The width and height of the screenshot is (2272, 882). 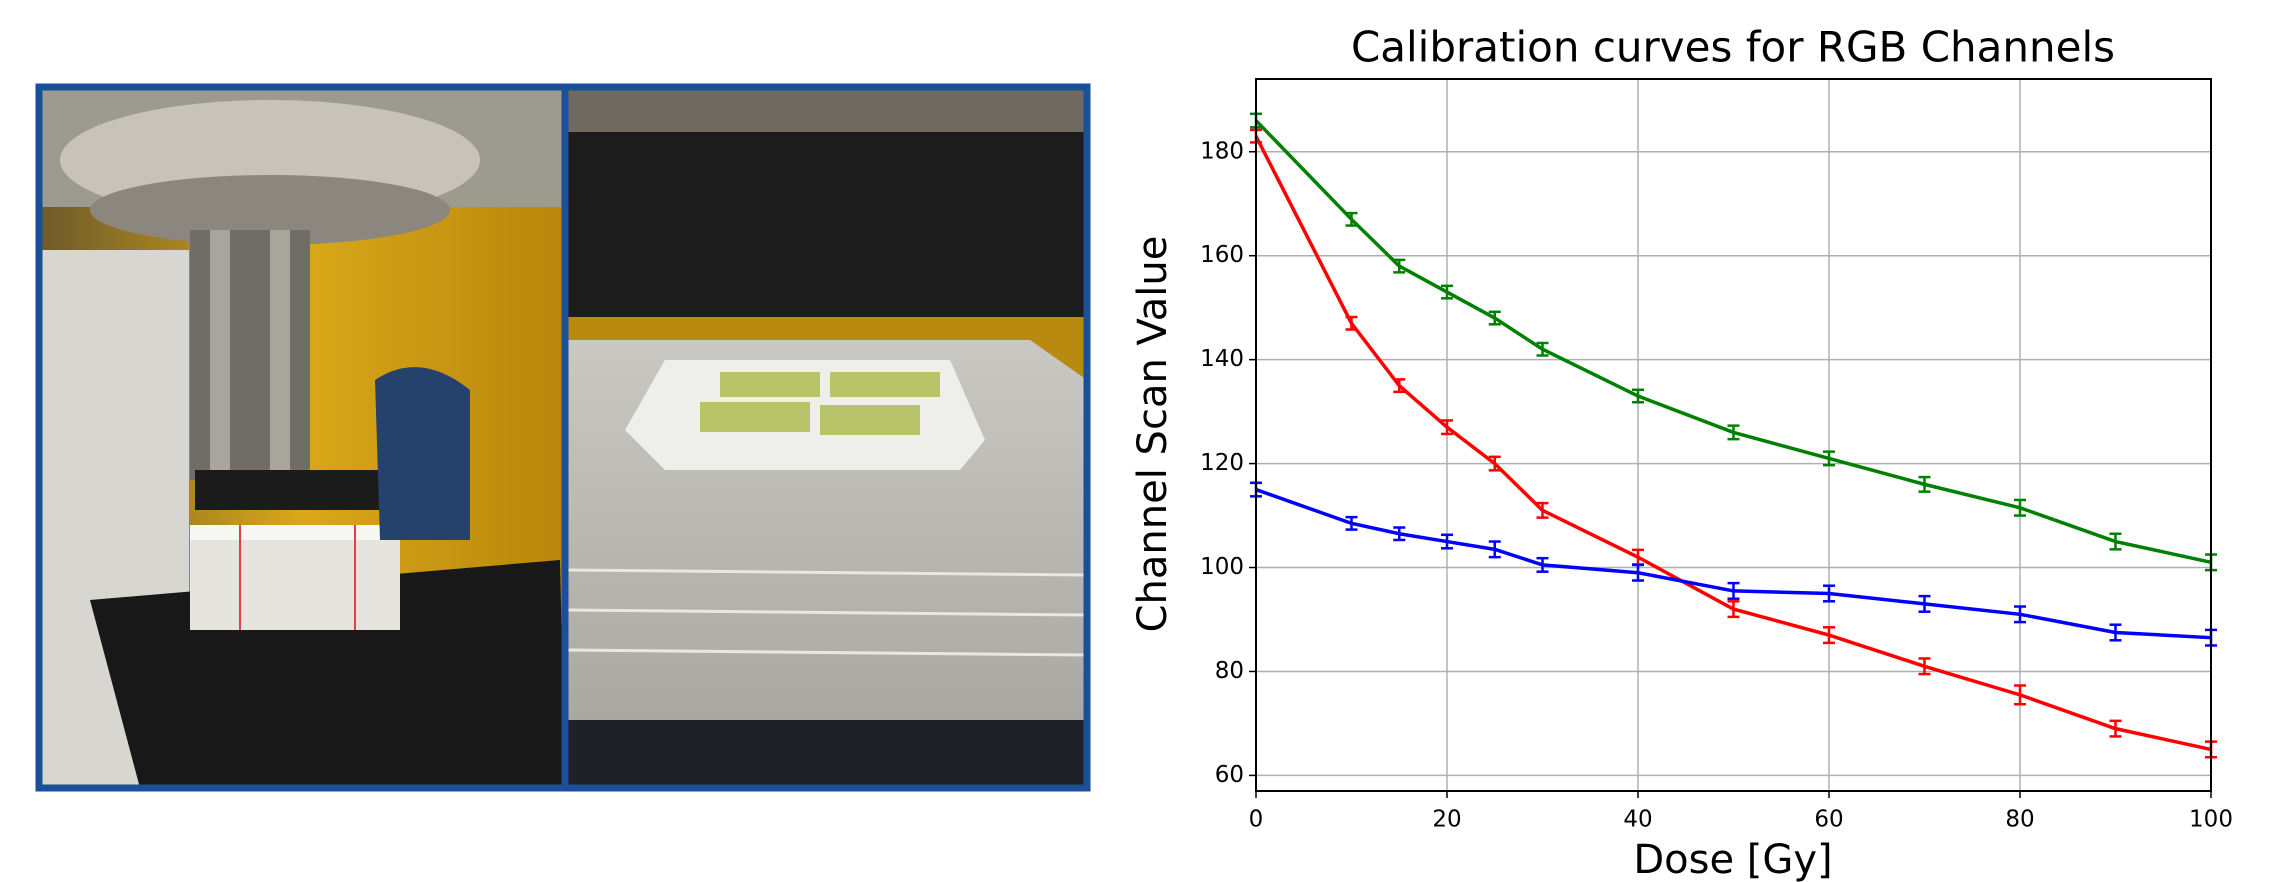 I want to click on y-tick-label: 160, so click(x=1222, y=255).